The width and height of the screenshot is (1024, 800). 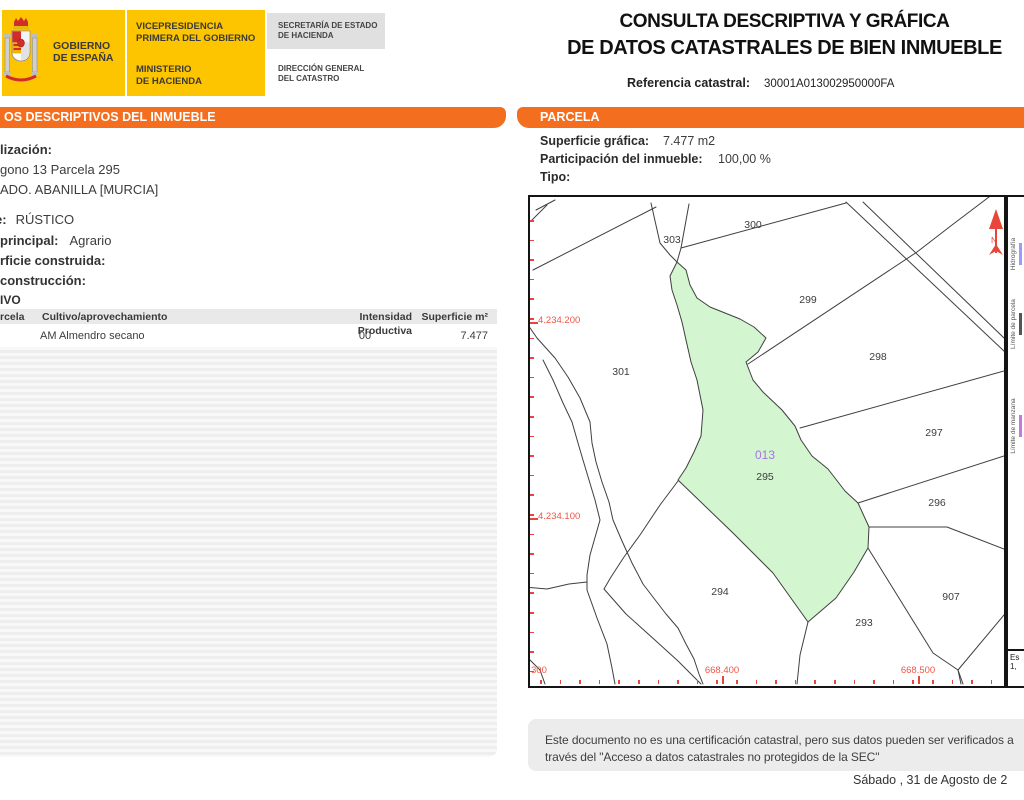 I want to click on cultivo-section-title: IVO, so click(x=10, y=300).